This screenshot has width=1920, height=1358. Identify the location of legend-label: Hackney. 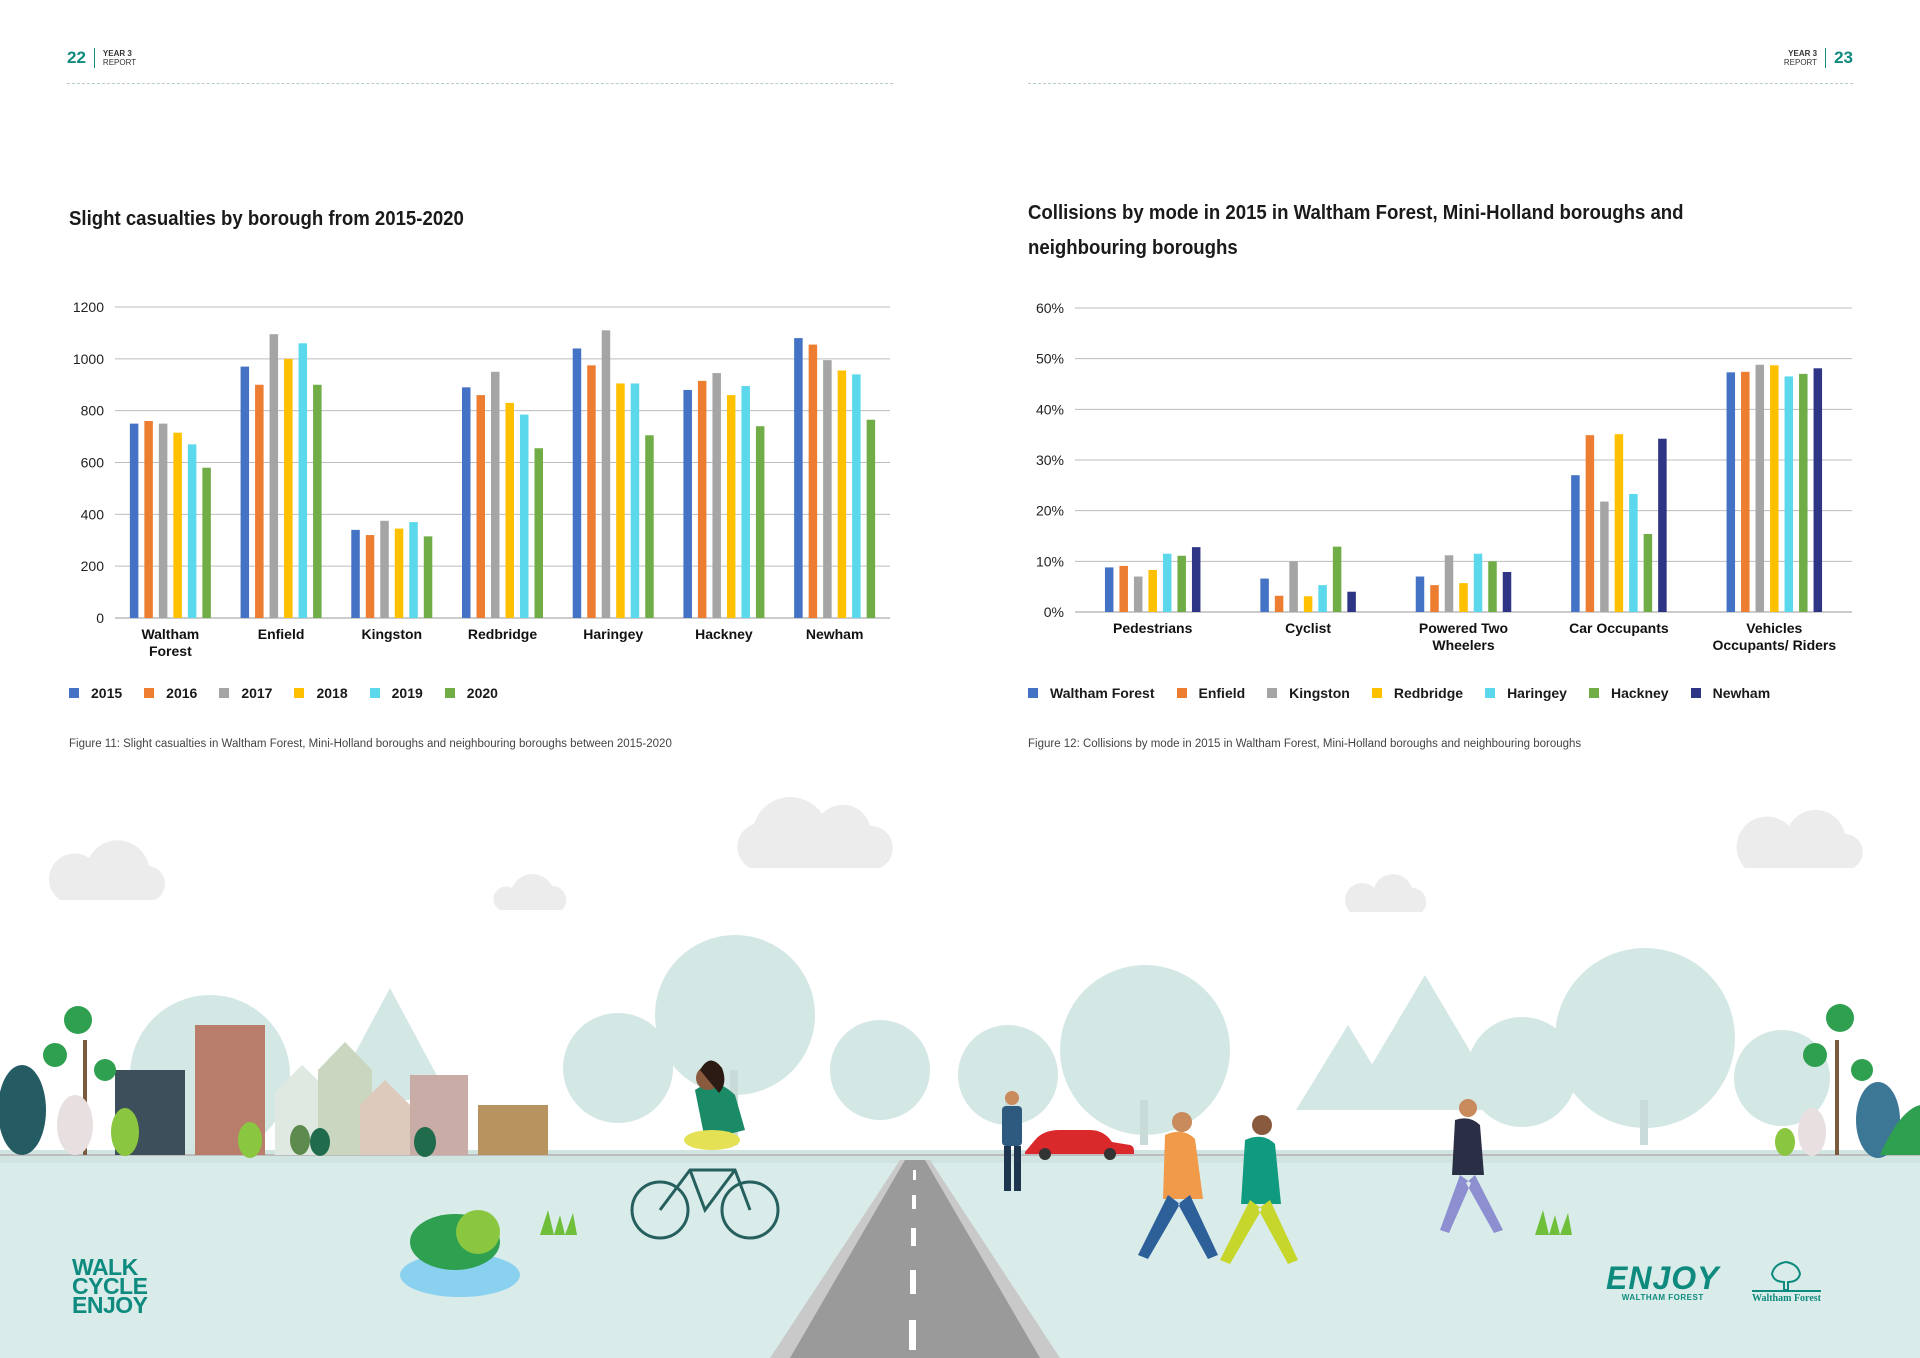
(1639, 693).